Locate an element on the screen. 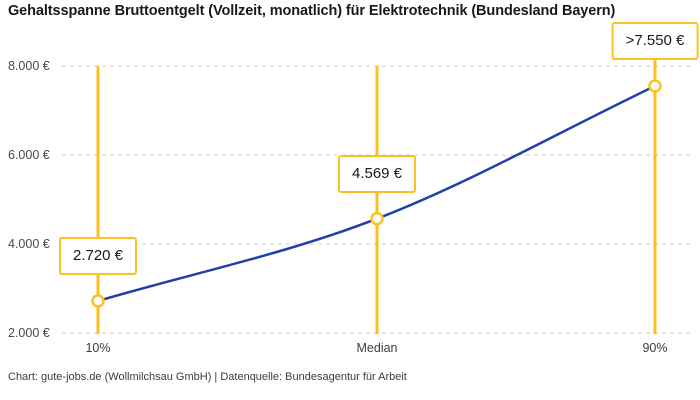  value-label-box: 2.720 € is located at coordinates (98, 255).